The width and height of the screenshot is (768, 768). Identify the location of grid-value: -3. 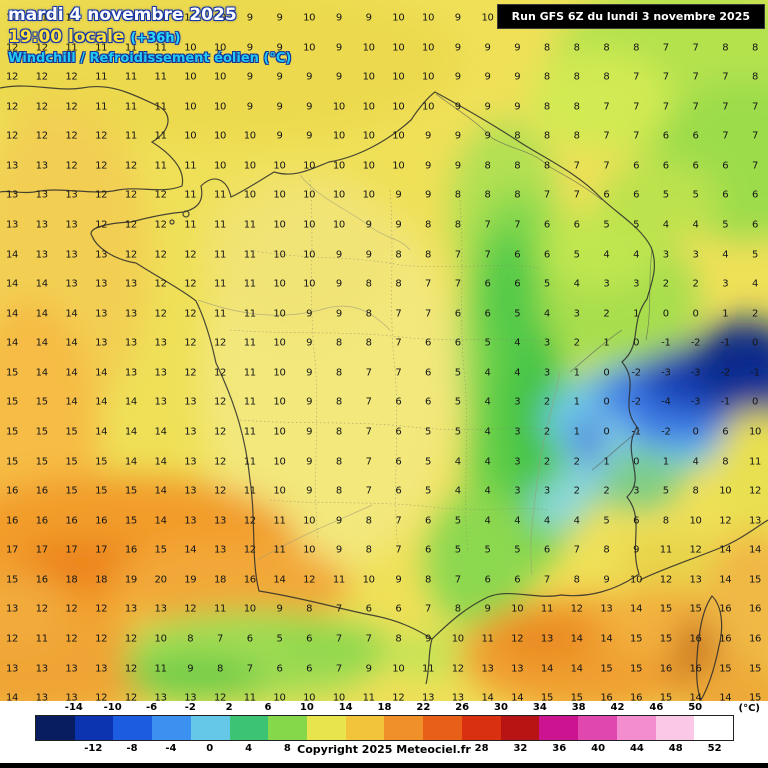
(695, 402).